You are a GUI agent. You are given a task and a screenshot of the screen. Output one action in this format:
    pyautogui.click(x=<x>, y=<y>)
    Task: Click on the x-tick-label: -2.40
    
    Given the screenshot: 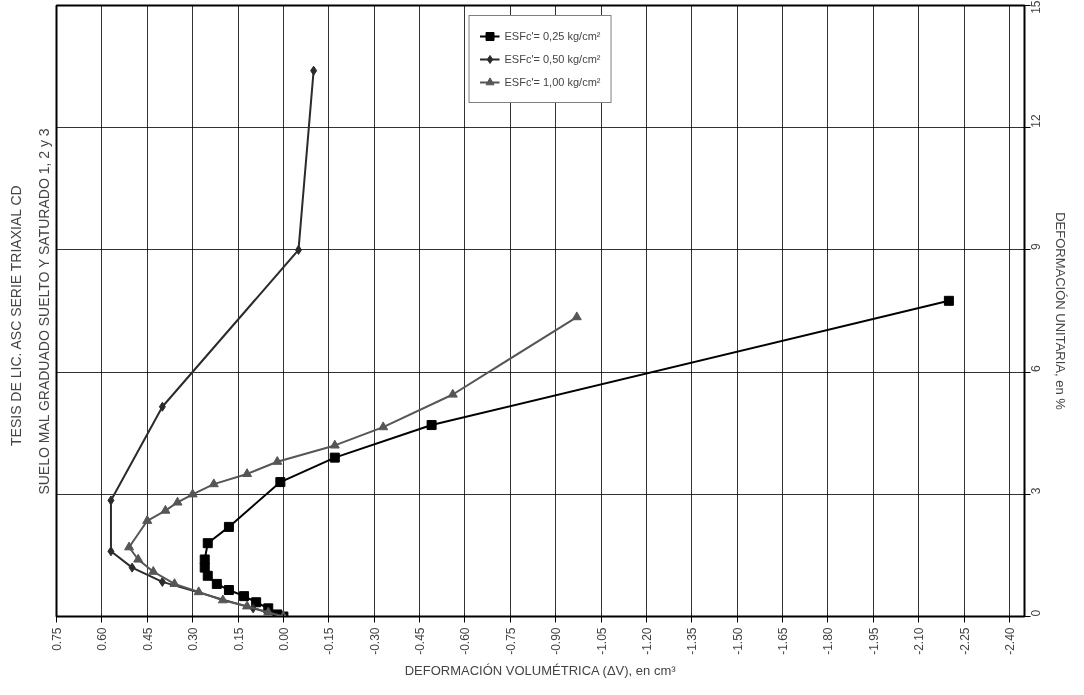 What is the action you would take?
    pyautogui.click(x=1009, y=641)
    